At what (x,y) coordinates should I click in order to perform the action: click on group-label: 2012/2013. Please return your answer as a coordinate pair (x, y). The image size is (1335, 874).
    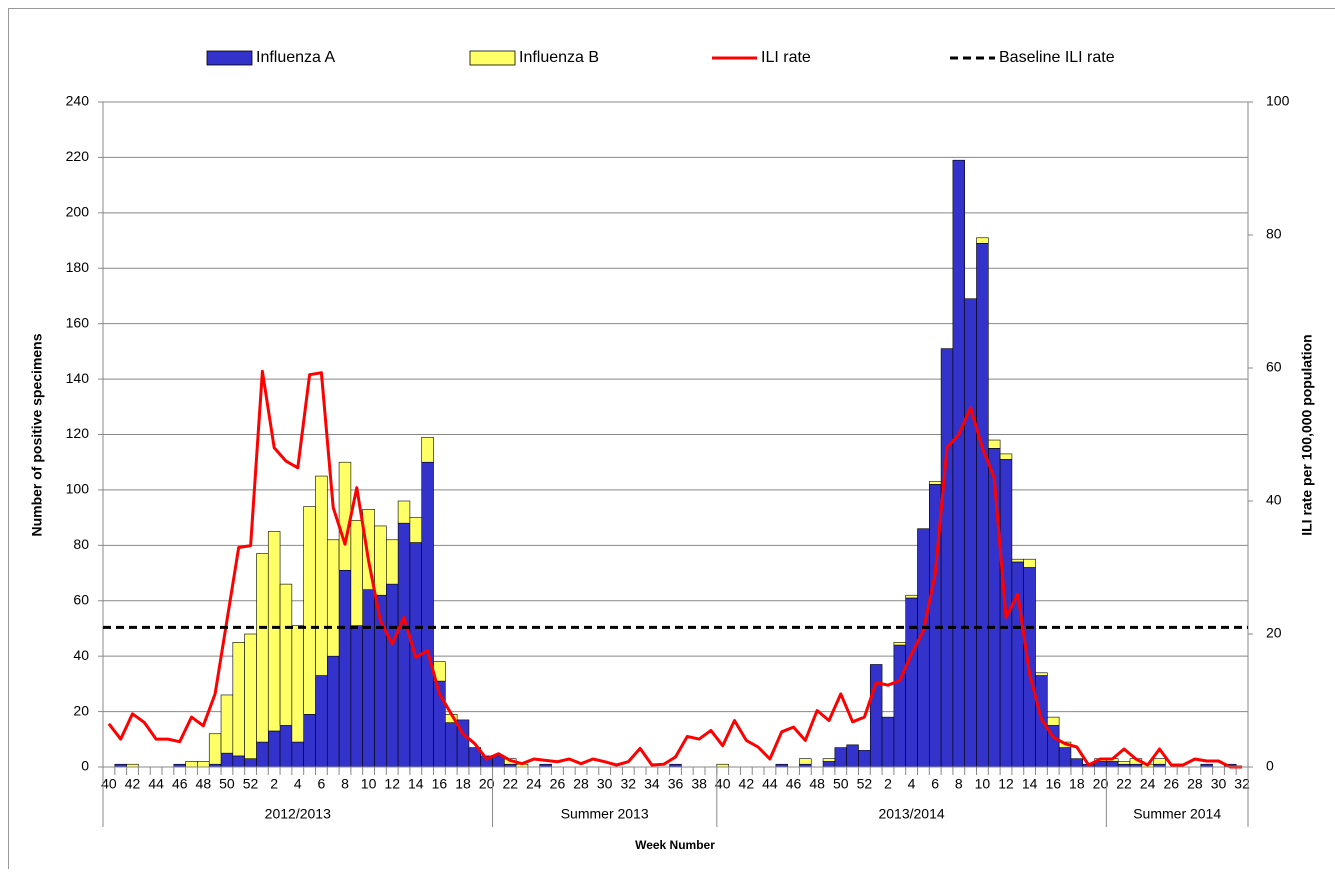
    Looking at the image, I should click on (298, 814).